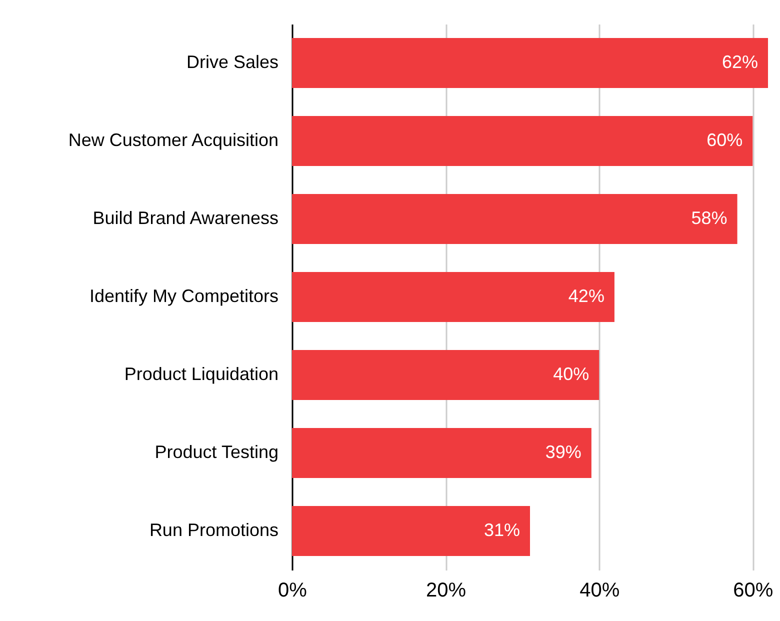  Describe the element at coordinates (201, 374) in the screenshot. I see `y-tick-label: Product Liquidation` at that location.